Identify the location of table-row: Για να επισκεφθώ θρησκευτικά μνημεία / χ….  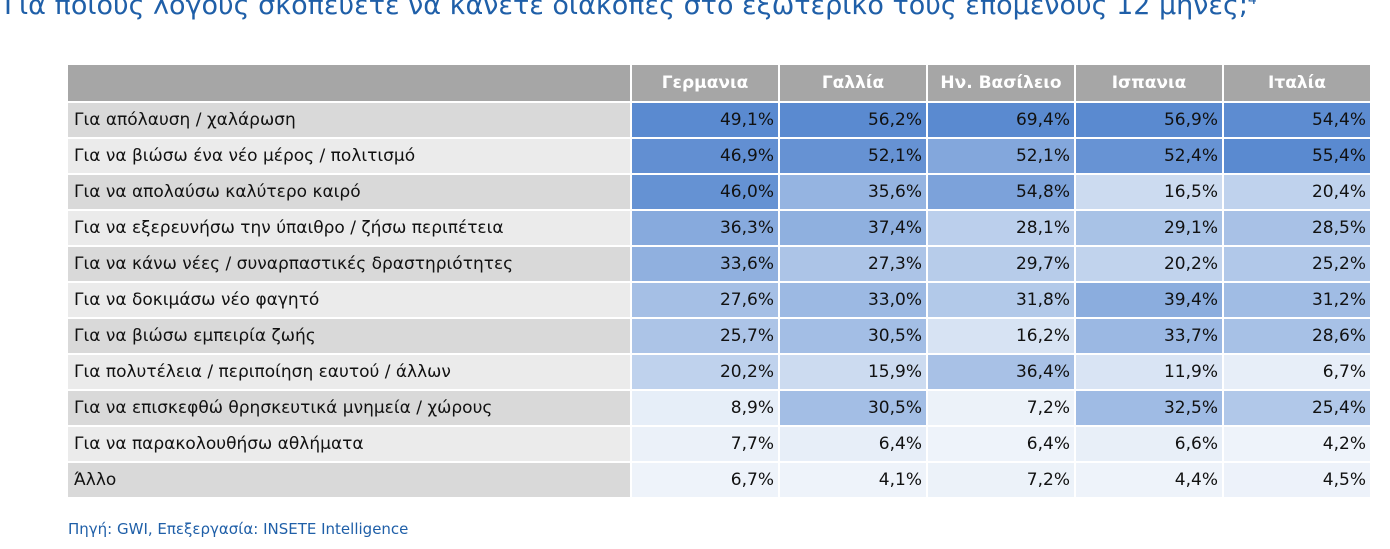
(719, 409).